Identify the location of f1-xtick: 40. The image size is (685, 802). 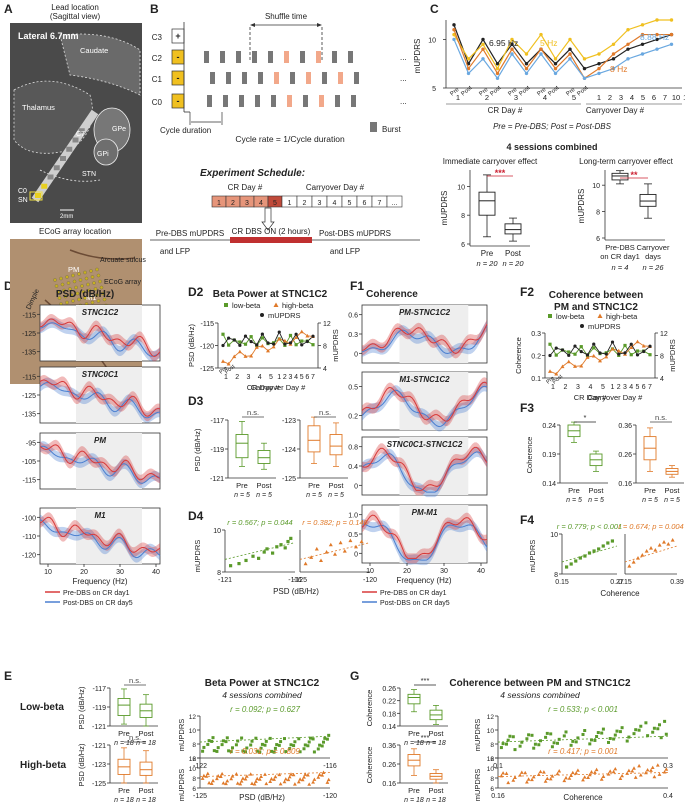
(481, 571).